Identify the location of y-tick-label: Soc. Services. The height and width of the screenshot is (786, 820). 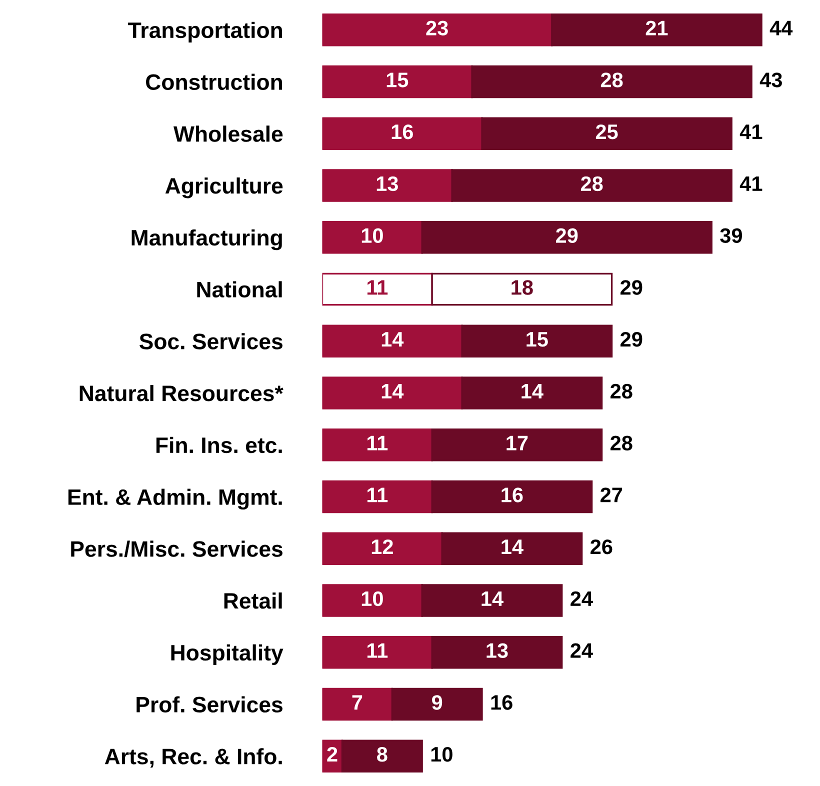
(210, 341).